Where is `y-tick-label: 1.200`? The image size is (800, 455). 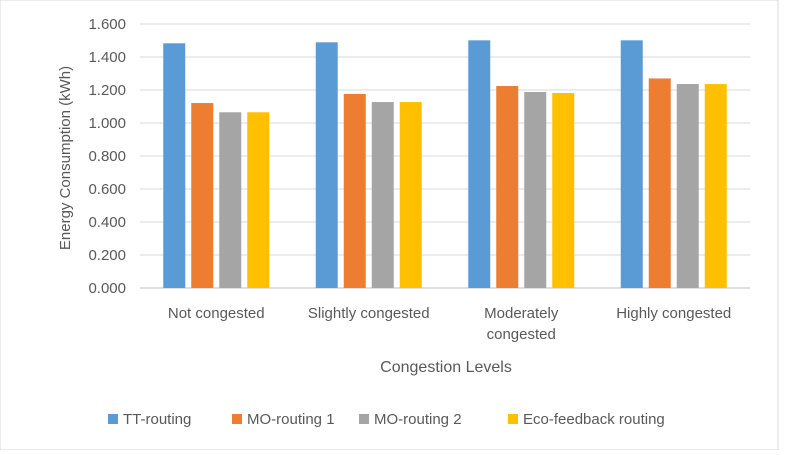 y-tick-label: 1.200 is located at coordinates (107, 90).